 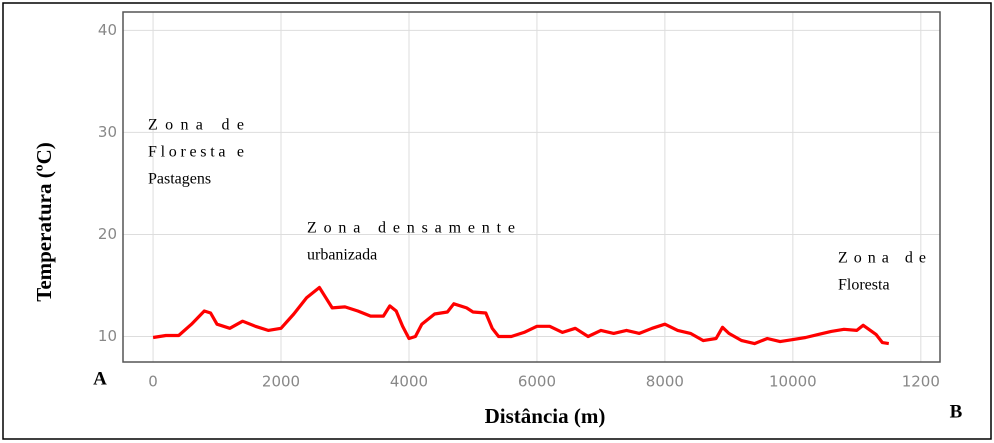 What do you see at coordinates (521, 315) in the screenshot?
I see `data-line` at bounding box center [521, 315].